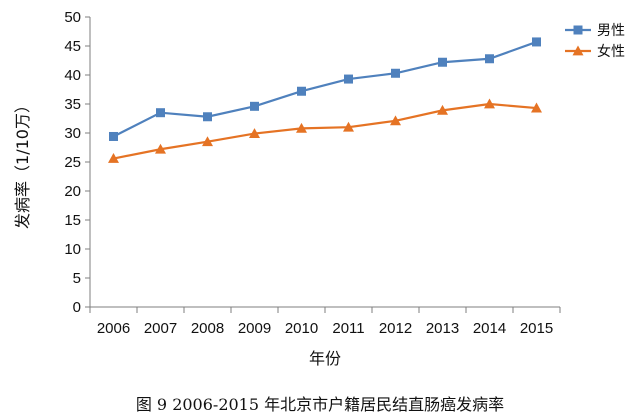  I want to click on series-line-female, so click(325, 131).